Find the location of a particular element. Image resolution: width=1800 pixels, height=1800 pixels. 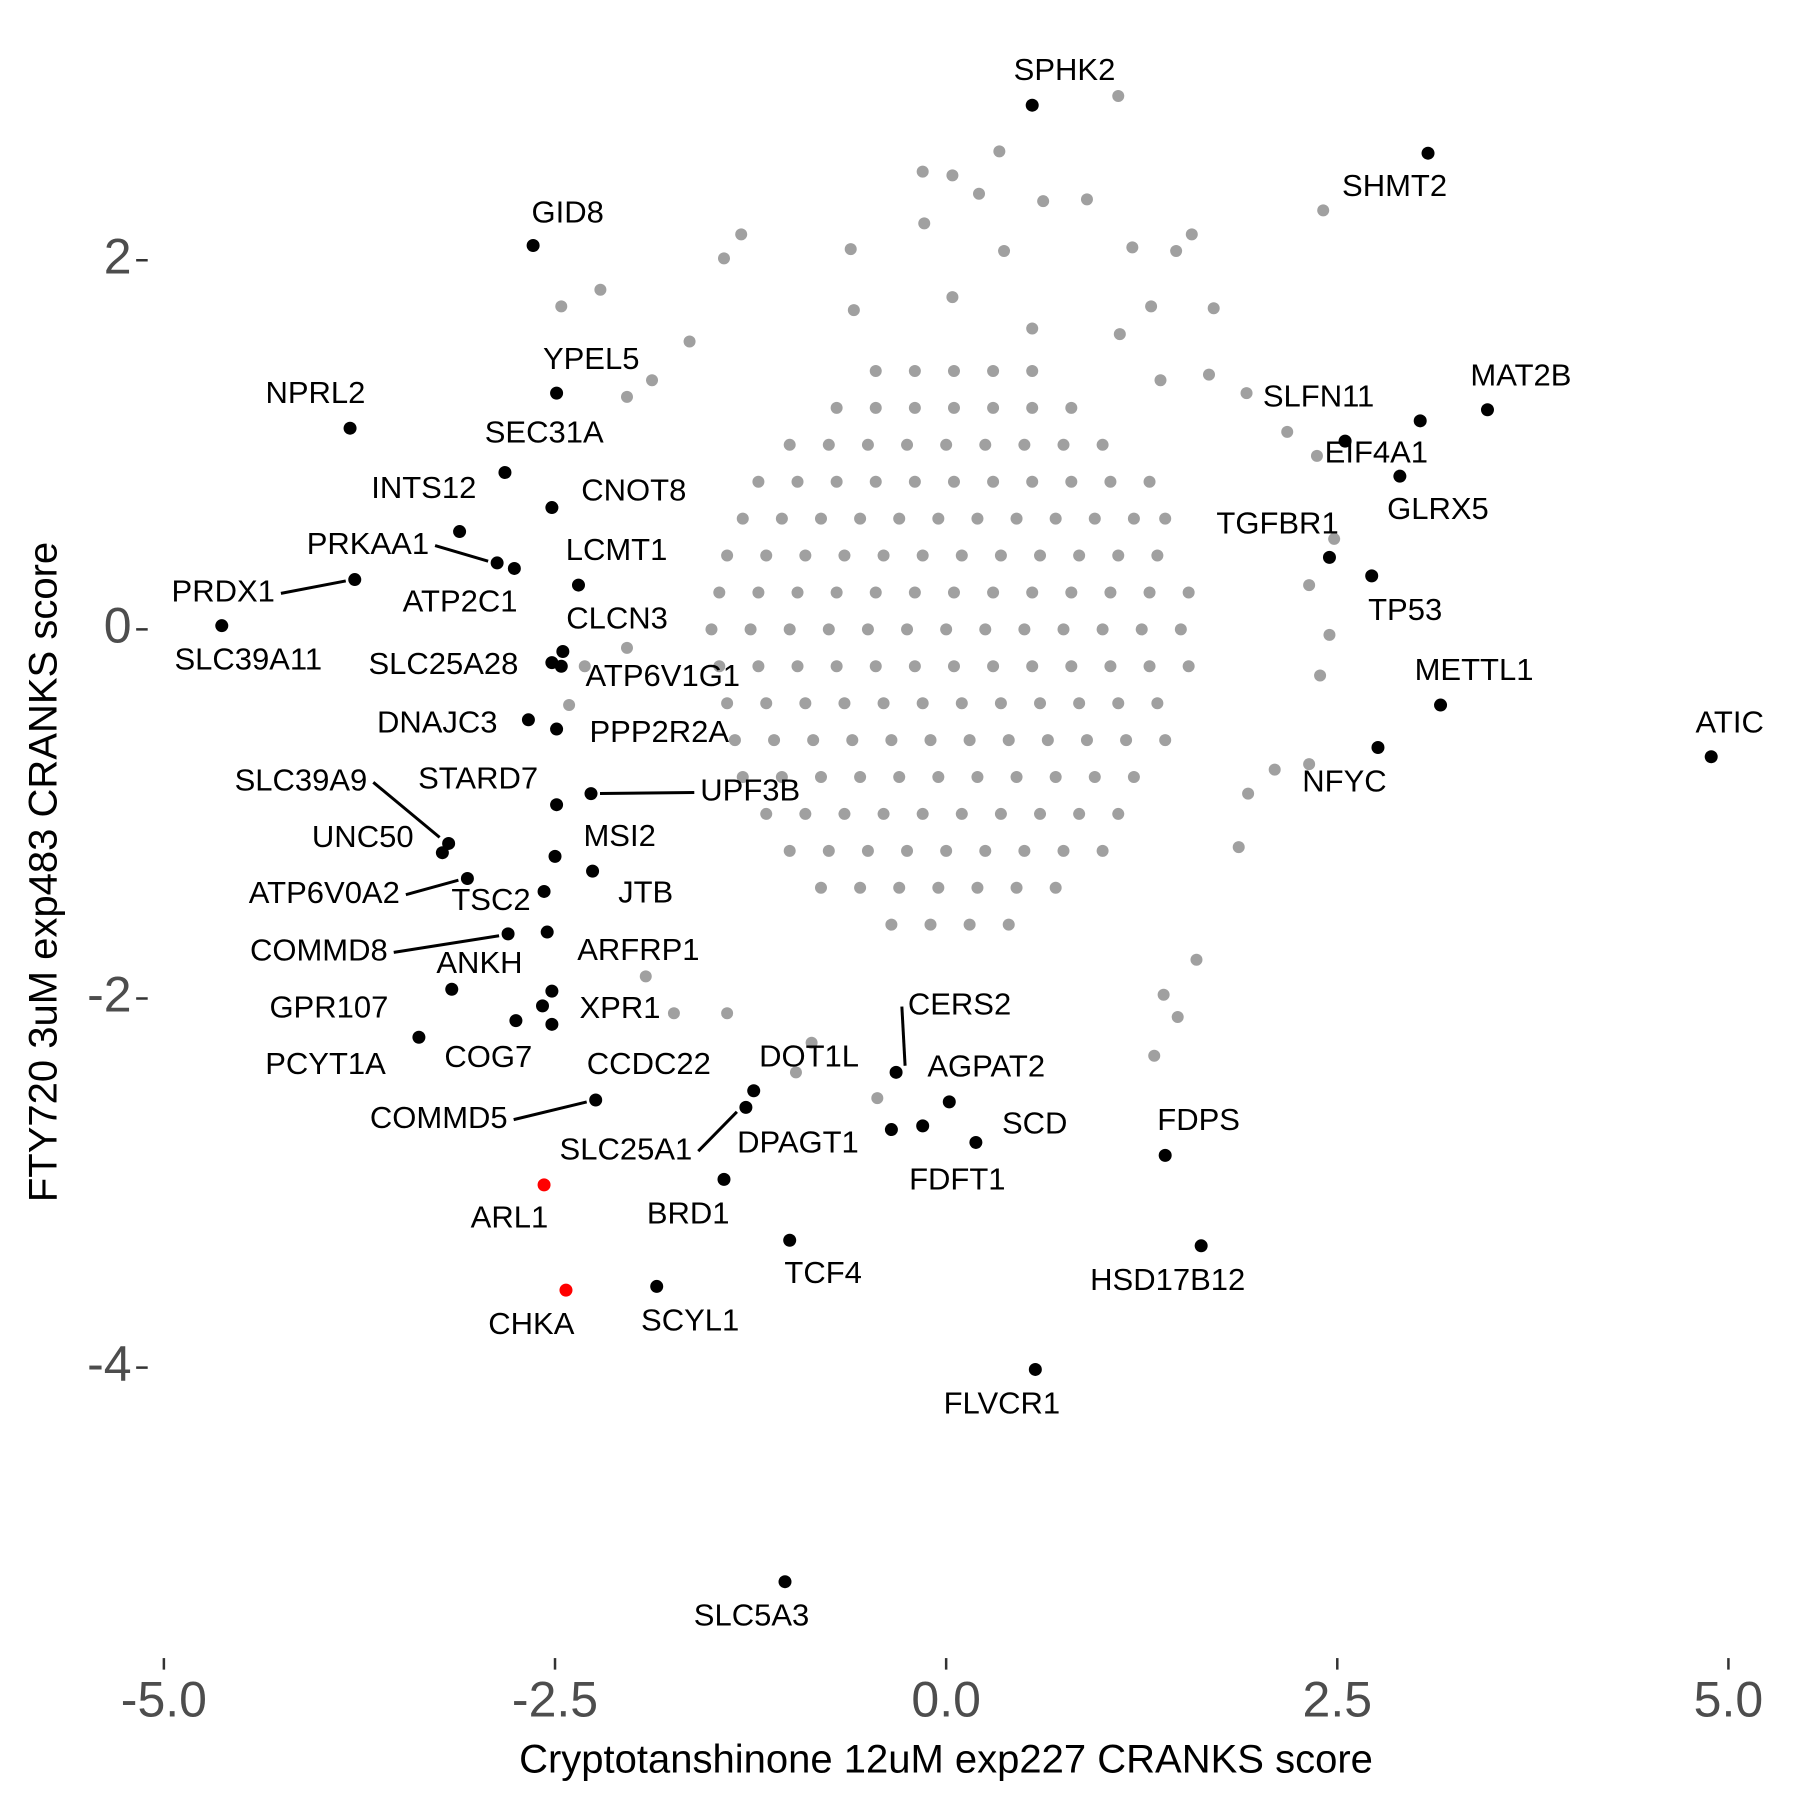

point-label: SLC39A11 is located at coordinates (248, 659).